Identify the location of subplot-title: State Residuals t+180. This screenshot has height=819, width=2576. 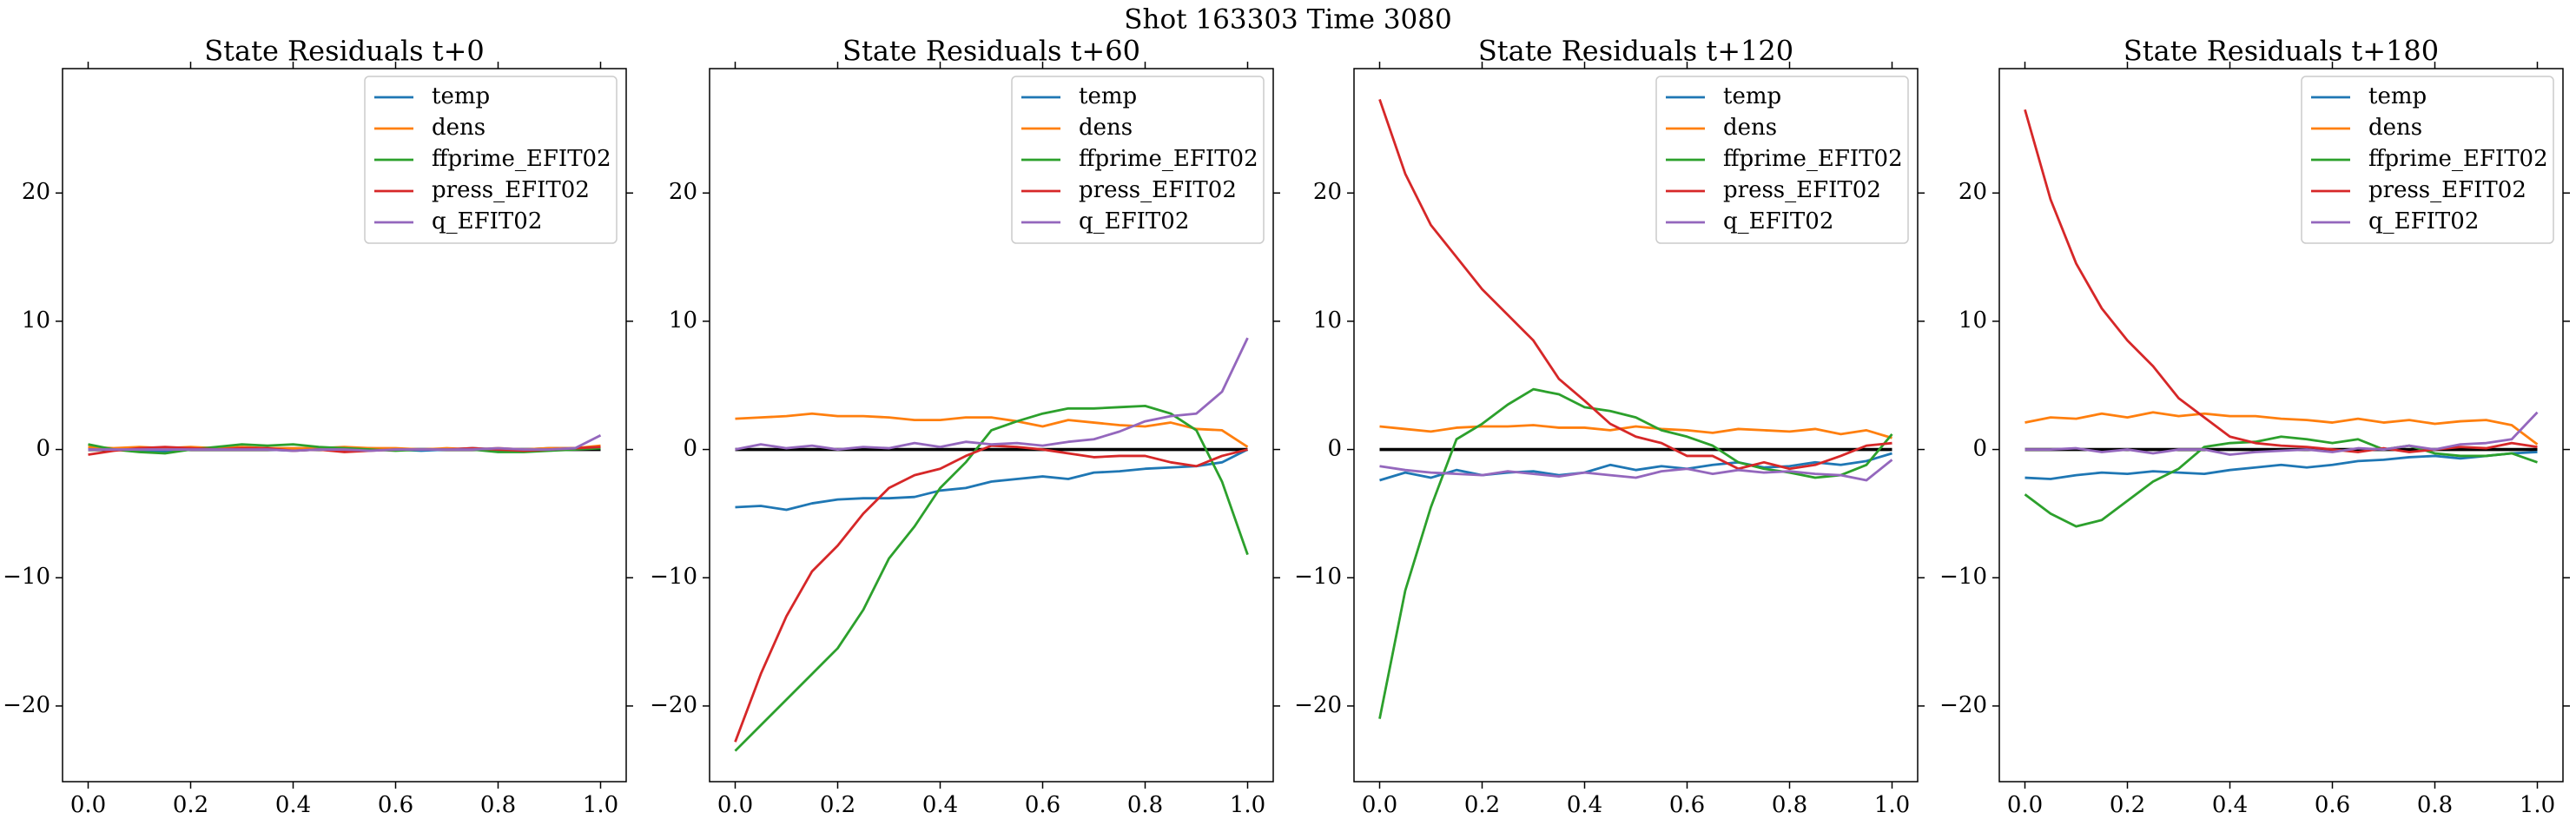
(2281, 51).